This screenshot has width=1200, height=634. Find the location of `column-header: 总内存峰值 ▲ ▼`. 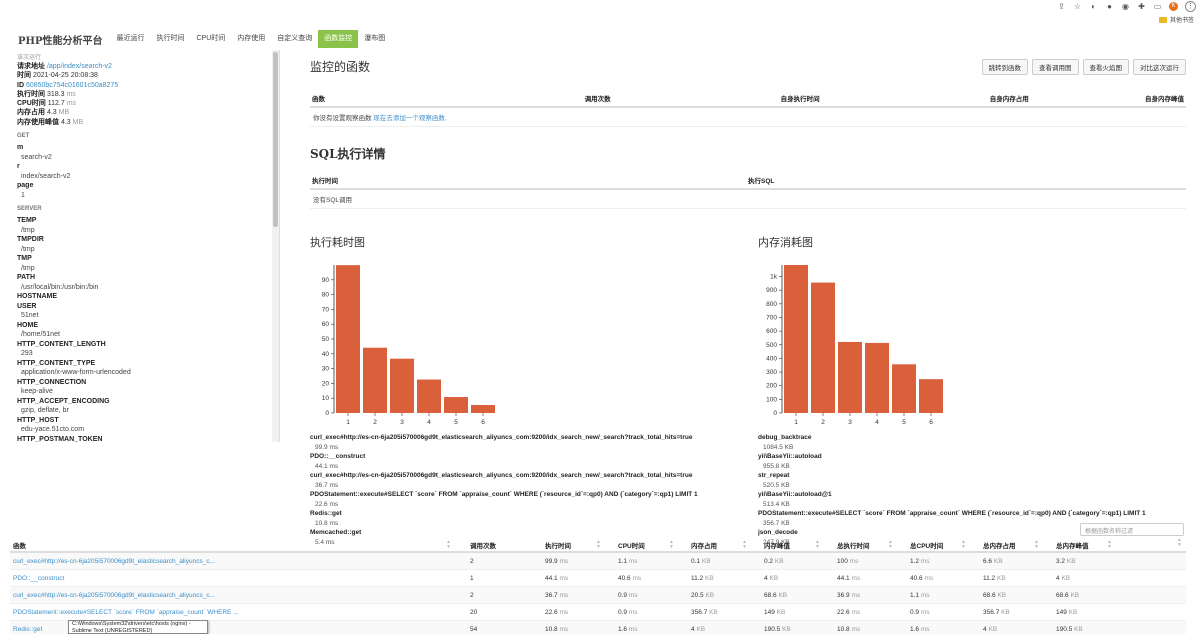

column-header: 总内存峰值 ▲ ▼ is located at coordinates (1079, 544).